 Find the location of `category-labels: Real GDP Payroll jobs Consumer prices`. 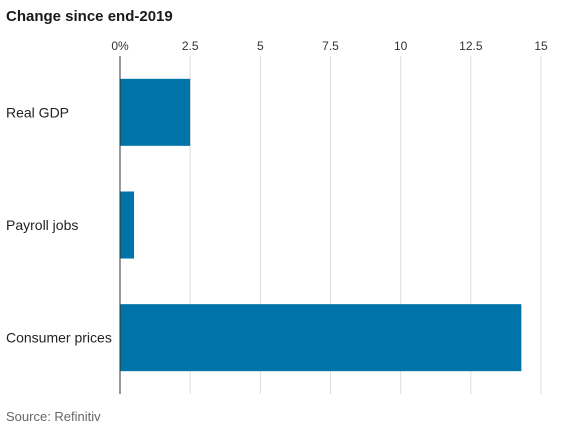

category-labels: Real GDP Payroll jobs Consumer prices is located at coordinates (59, 224).